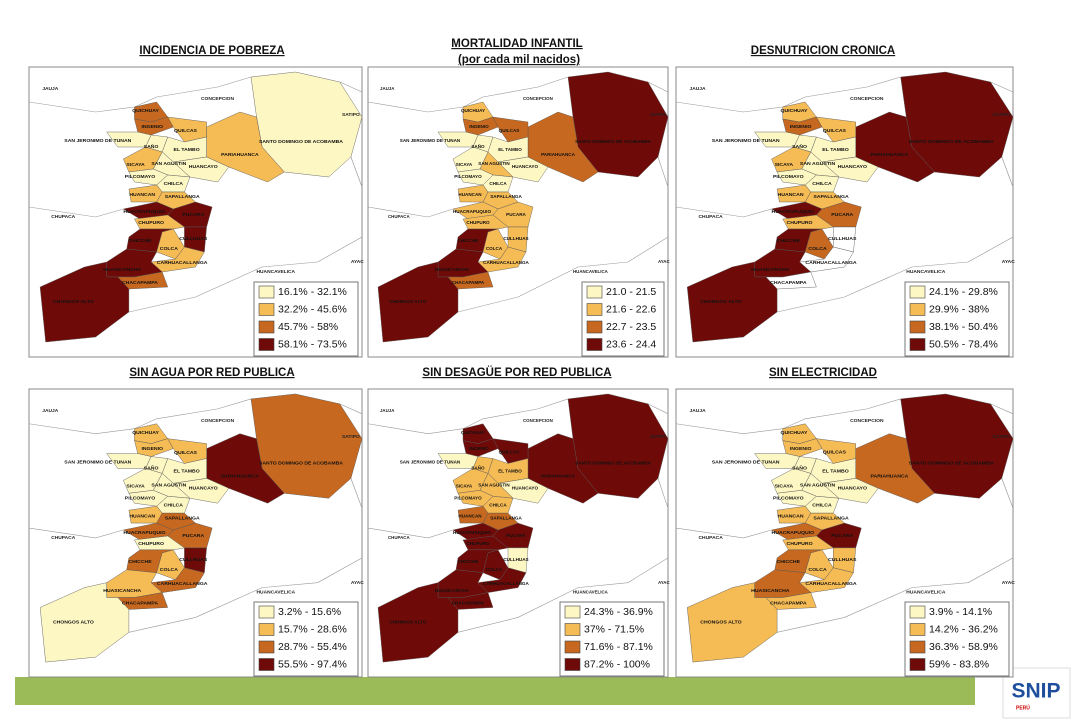 Image resolution: width=1080 pixels, height=720 pixels. I want to click on legend-label: 45.7% - 58%, so click(308, 327).